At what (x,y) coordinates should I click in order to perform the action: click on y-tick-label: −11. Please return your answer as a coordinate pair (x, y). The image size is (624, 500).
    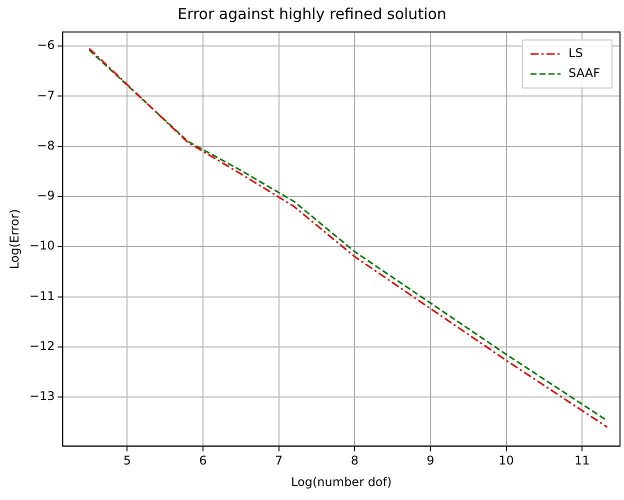
    Looking at the image, I should click on (42, 295).